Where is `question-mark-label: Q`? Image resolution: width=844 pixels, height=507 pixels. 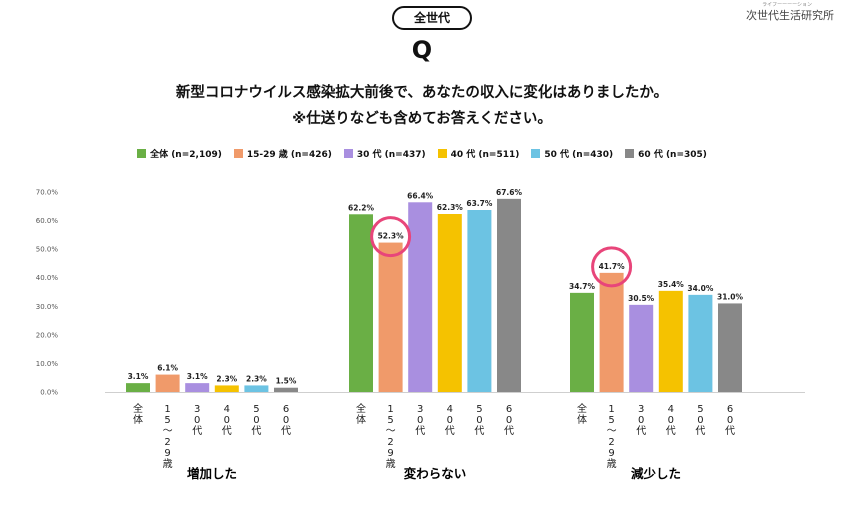 question-mark-label: Q is located at coordinates (422, 50).